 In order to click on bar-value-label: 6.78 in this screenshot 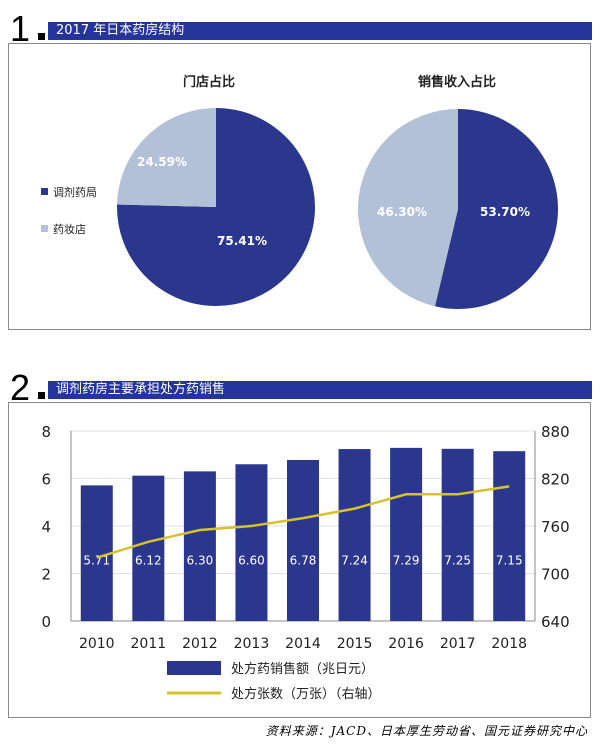, I will do `click(303, 560)`.